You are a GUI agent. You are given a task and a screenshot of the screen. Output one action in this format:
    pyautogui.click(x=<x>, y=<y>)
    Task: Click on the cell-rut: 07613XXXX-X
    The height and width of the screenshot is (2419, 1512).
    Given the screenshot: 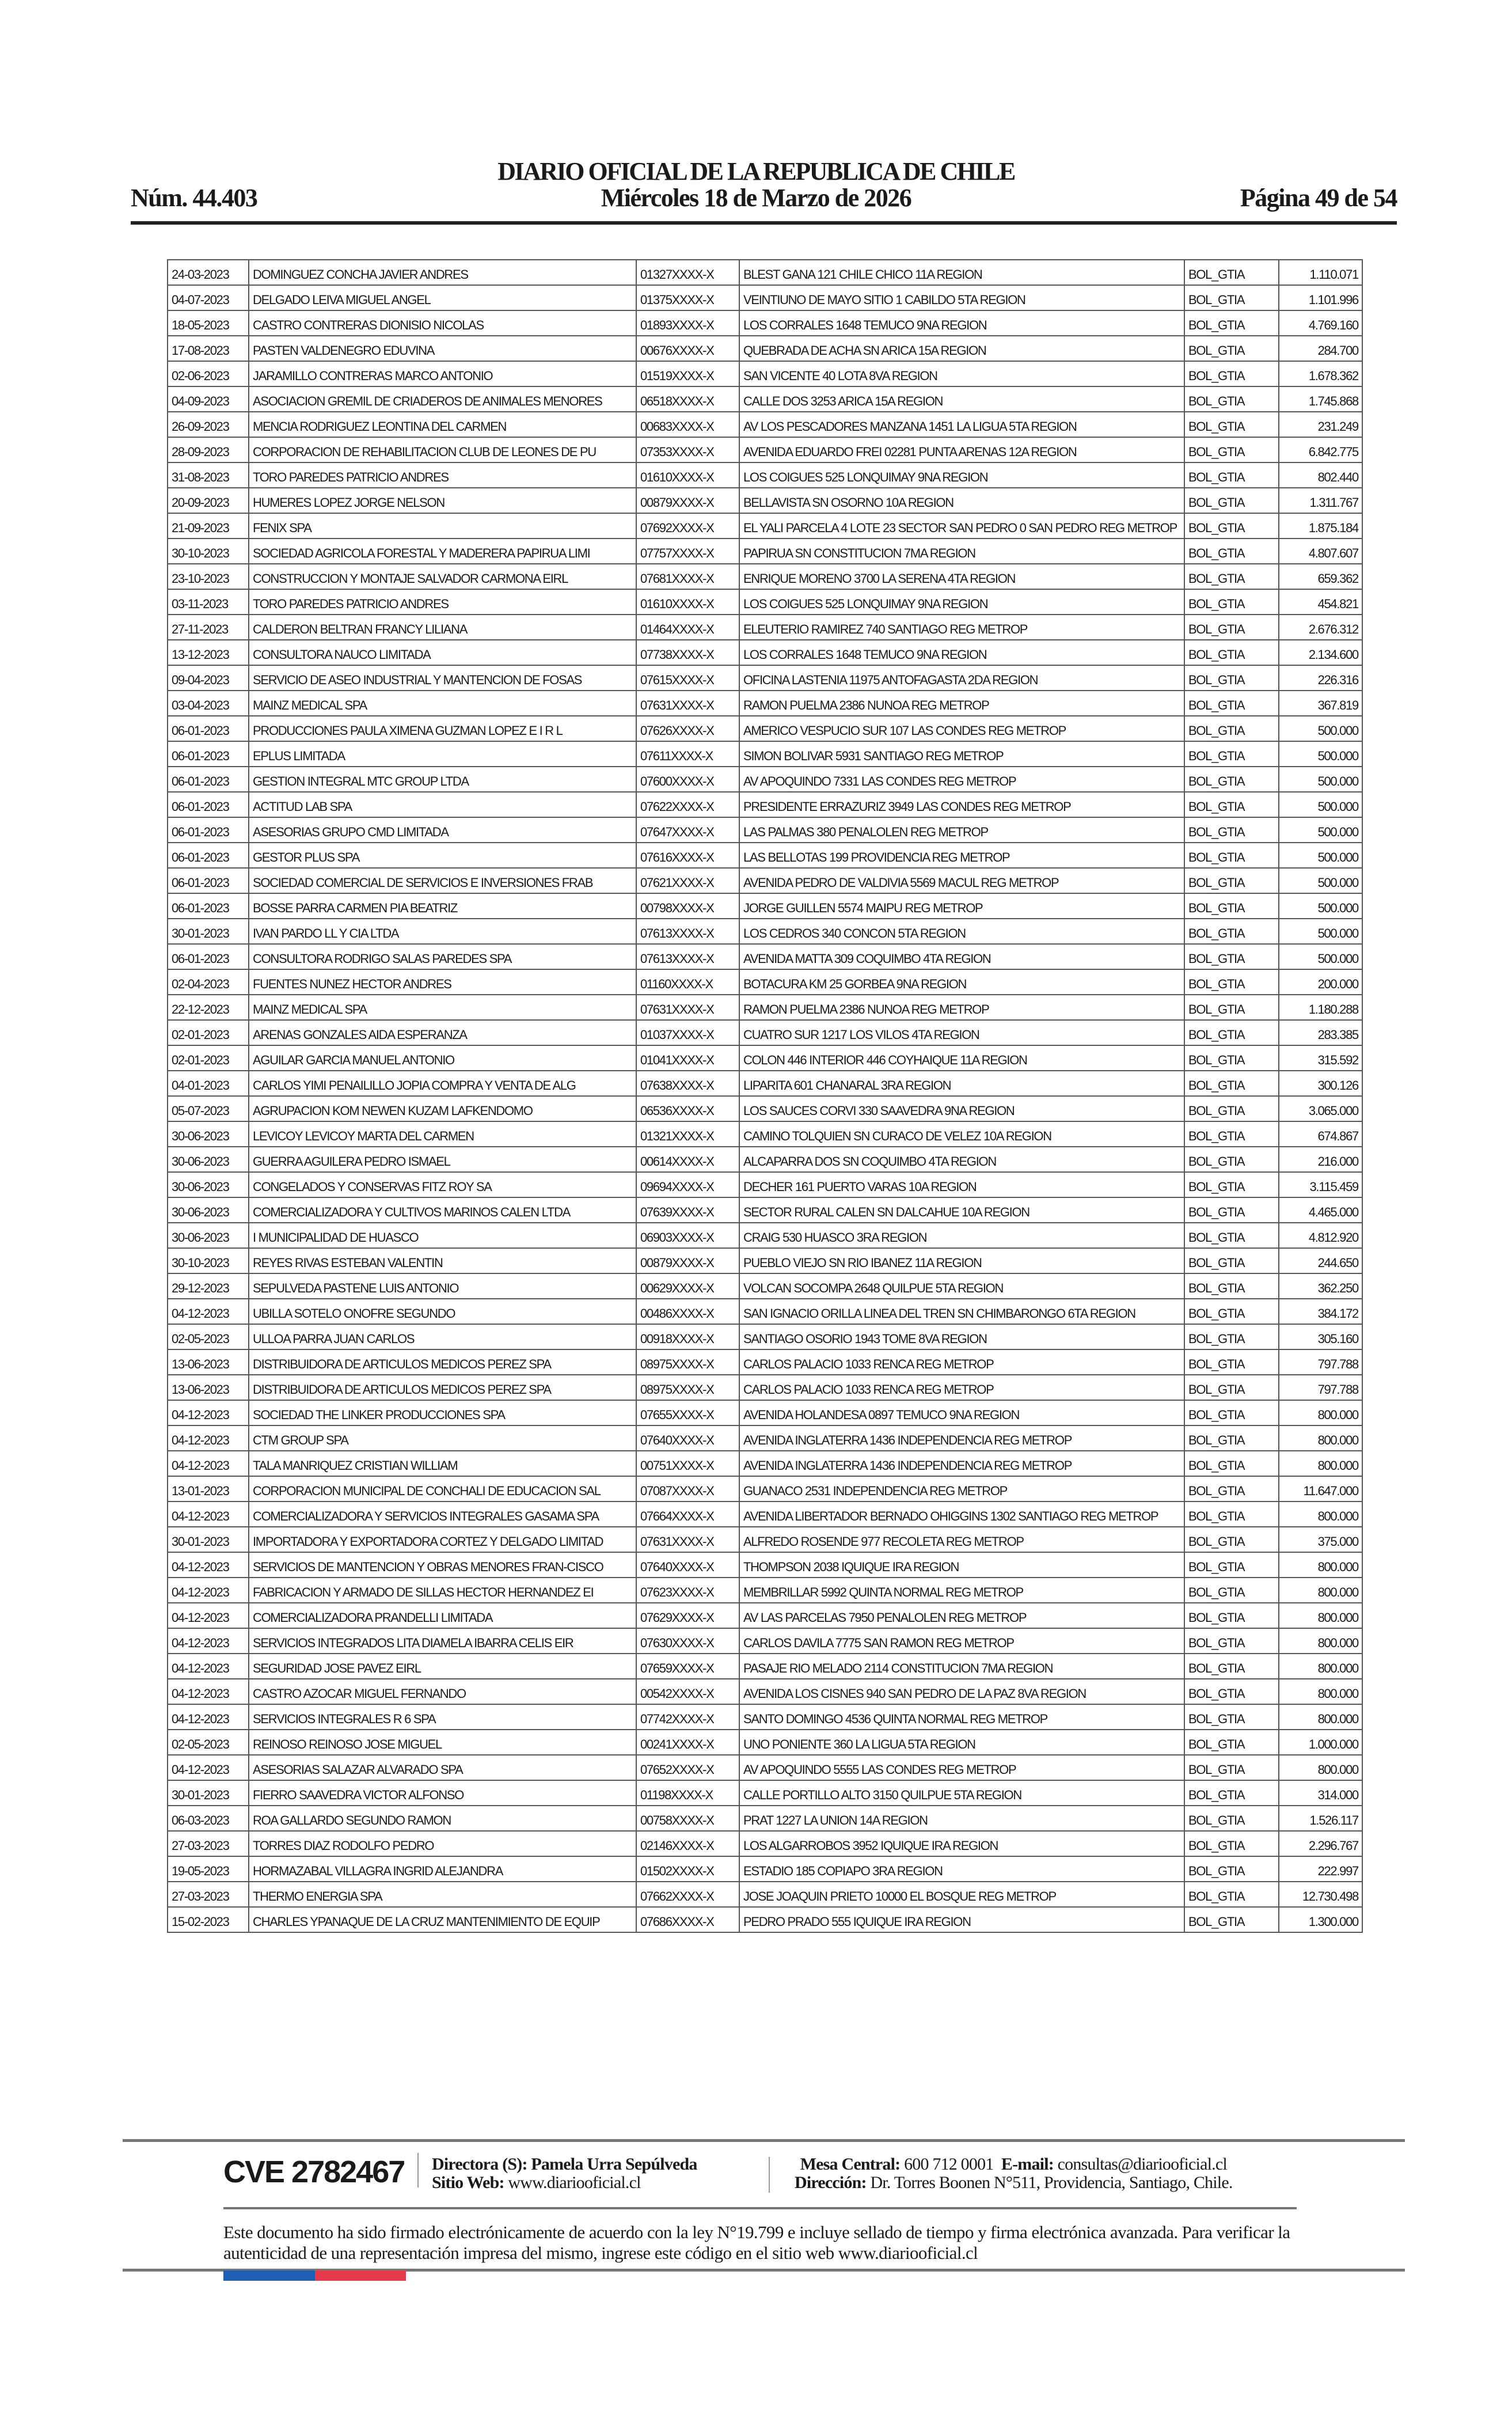 What is the action you would take?
    pyautogui.click(x=688, y=931)
    